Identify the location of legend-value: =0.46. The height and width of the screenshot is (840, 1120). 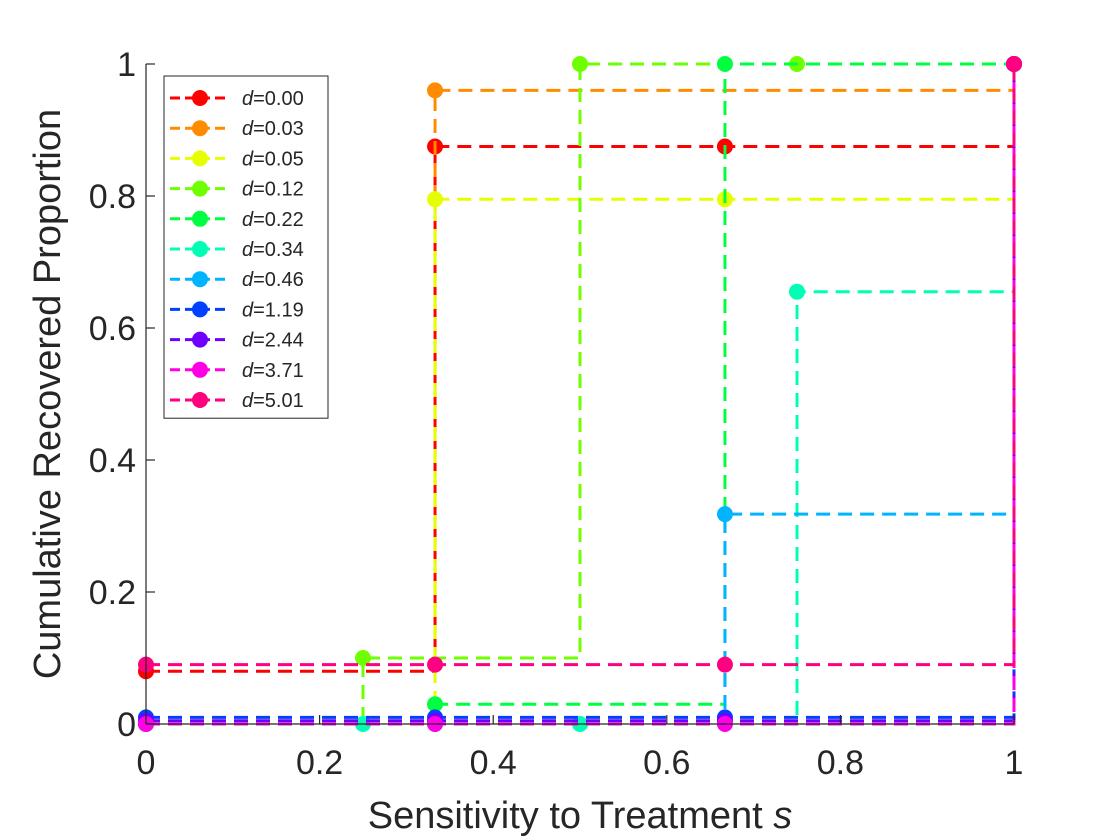
(278, 280).